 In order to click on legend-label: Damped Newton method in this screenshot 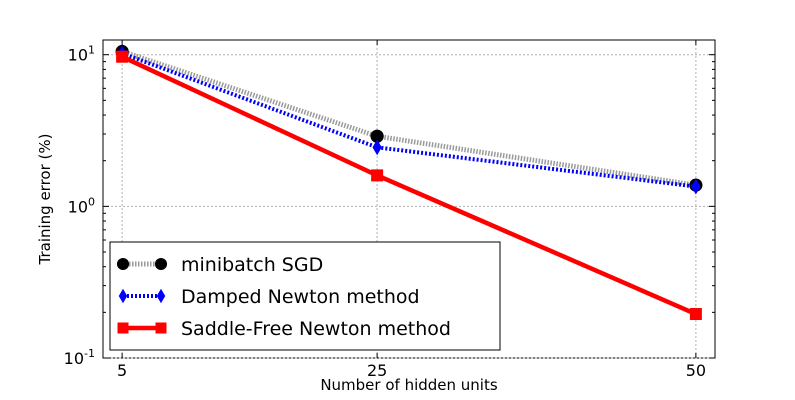, I will do `click(300, 297)`.